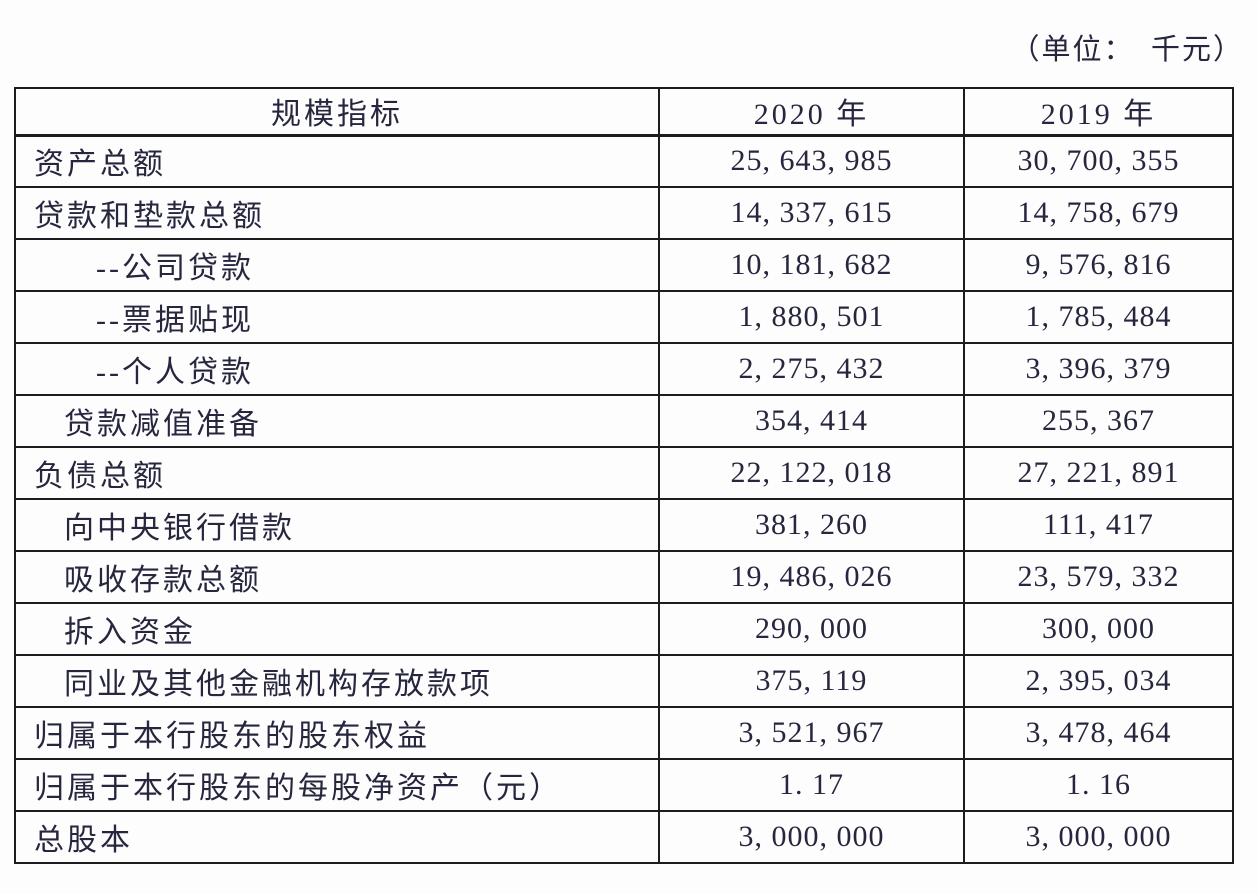 The image size is (1258, 894). I want to click on value-2019: 1. 16, so click(1098, 785).